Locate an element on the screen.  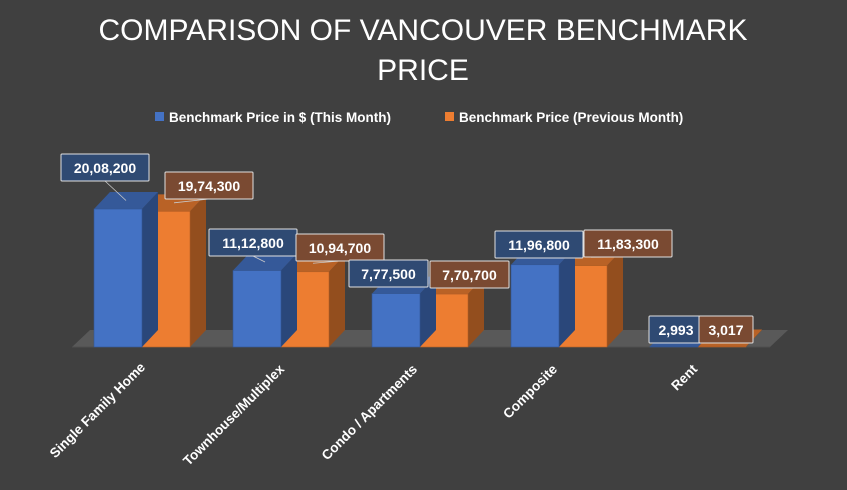
data-label-text: 7,77,500 is located at coordinates (388, 274).